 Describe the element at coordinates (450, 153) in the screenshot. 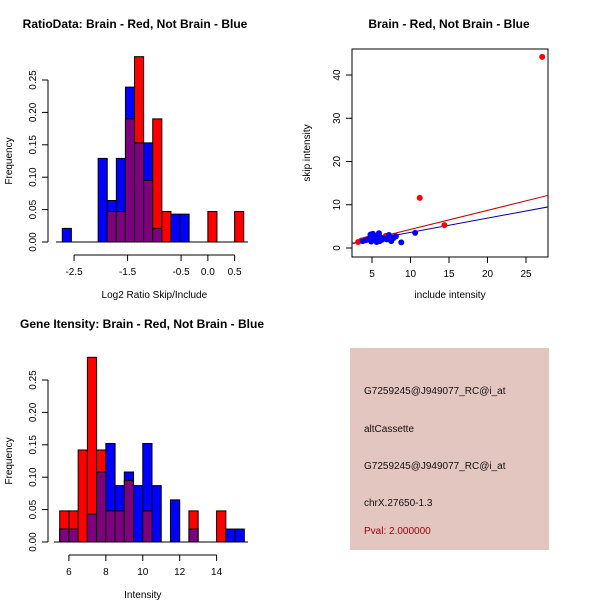

I see `plot-frame` at that location.